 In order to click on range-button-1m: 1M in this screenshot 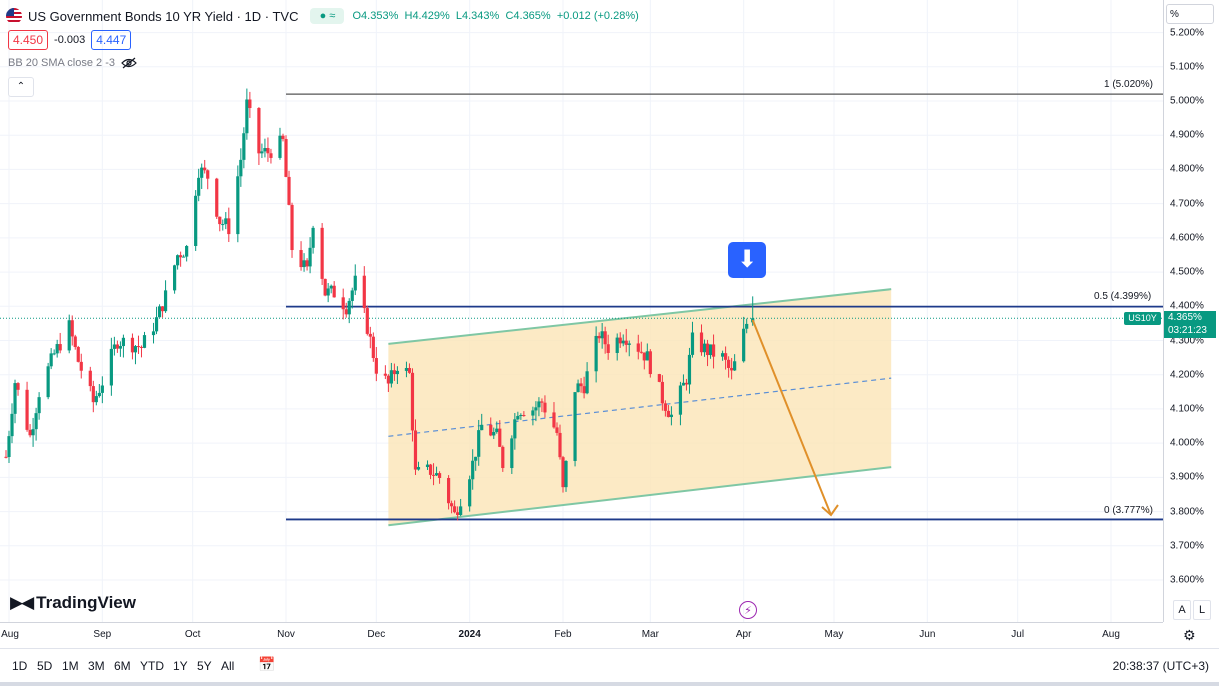, I will do `click(70, 666)`.